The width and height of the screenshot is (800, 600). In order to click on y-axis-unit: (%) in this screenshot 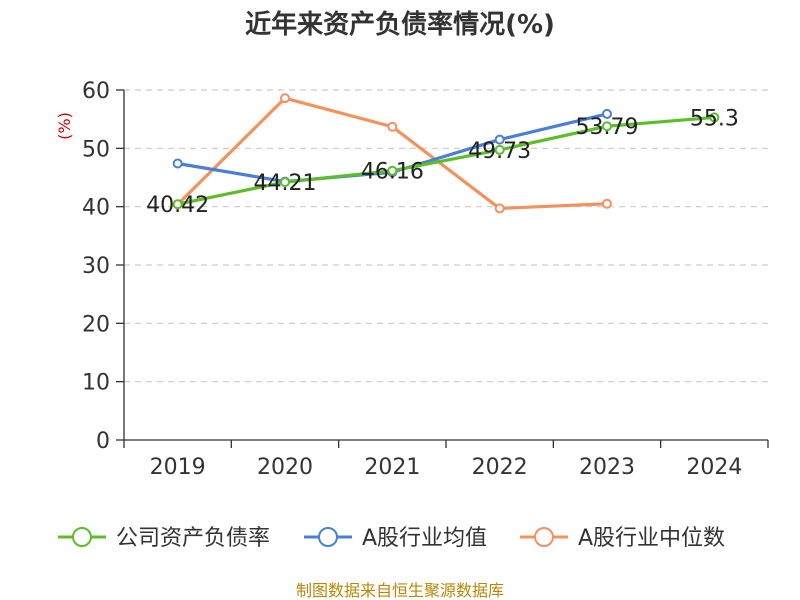, I will do `click(64, 126)`.